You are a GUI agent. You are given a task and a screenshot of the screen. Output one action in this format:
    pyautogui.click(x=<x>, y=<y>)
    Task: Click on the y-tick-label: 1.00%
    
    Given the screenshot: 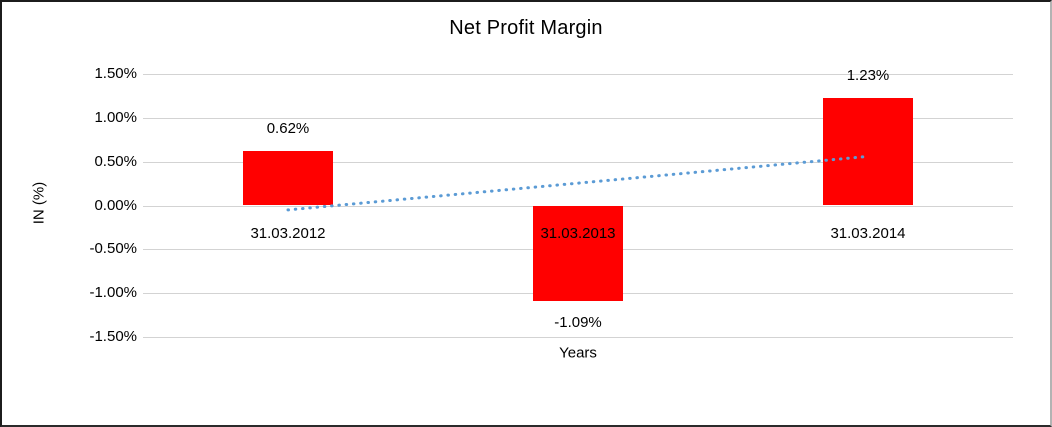 What is the action you would take?
    pyautogui.click(x=115, y=117)
    